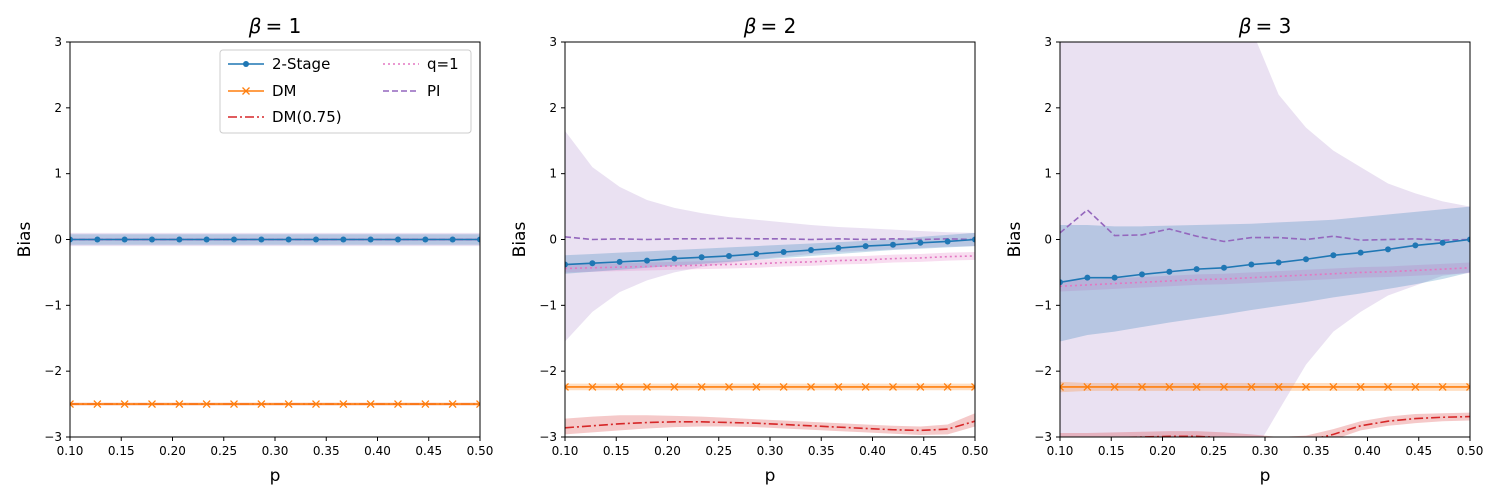  Describe the element at coordinates (1265, 261) in the screenshot. I see `series-line-2-stage` at that location.